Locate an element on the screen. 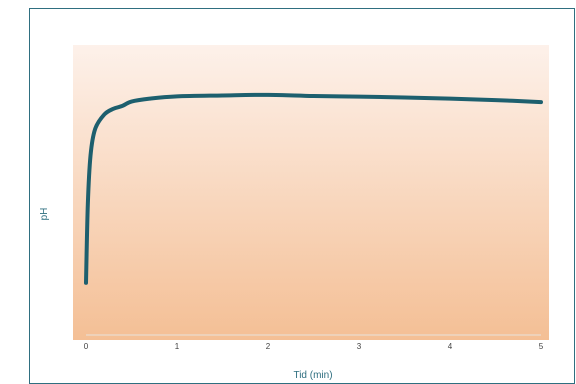 The image size is (576, 384). x-tick-label: 5 is located at coordinates (541, 346).